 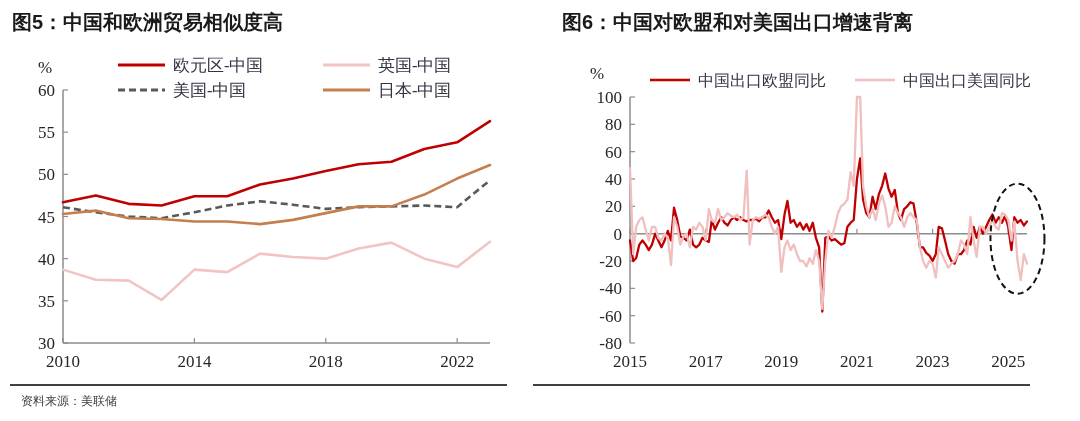 I want to click on note: 资料来源：美联储, so click(x=69, y=401).